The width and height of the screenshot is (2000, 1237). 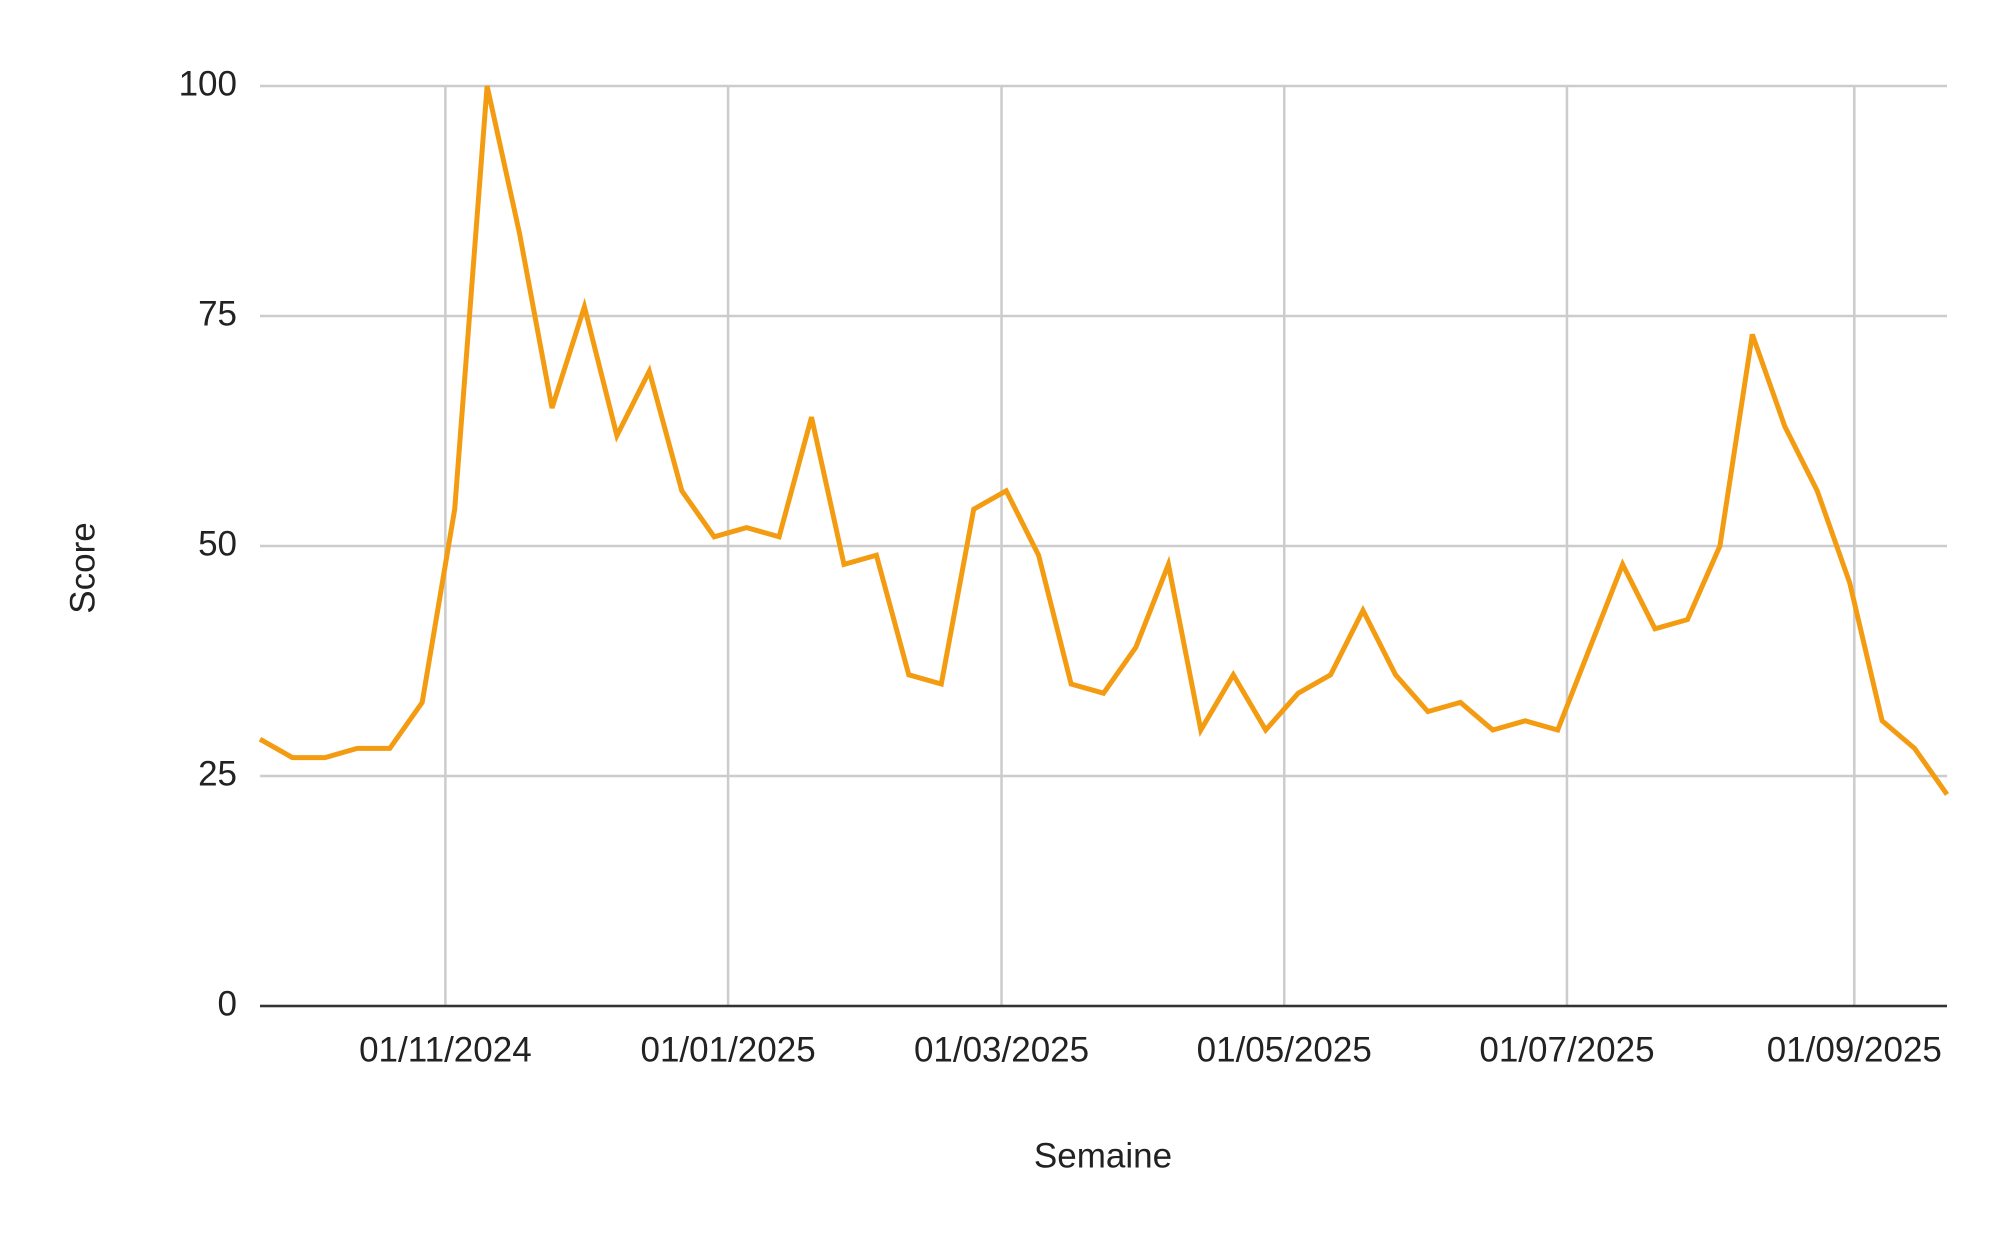 I want to click on x-tick-label: 01/09/2025, so click(x=1854, y=1049).